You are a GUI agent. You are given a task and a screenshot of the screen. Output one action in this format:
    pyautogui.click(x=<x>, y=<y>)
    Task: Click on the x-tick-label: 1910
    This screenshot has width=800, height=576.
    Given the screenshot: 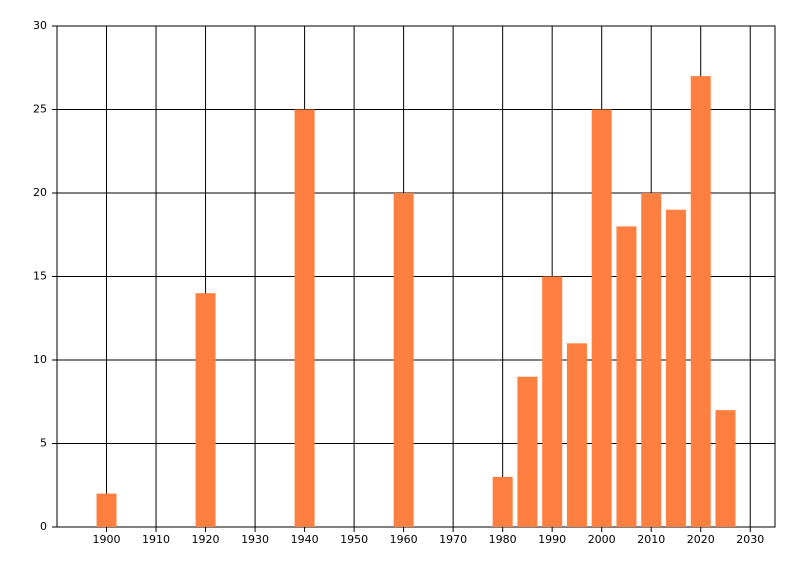 What is the action you would take?
    pyautogui.click(x=156, y=539)
    